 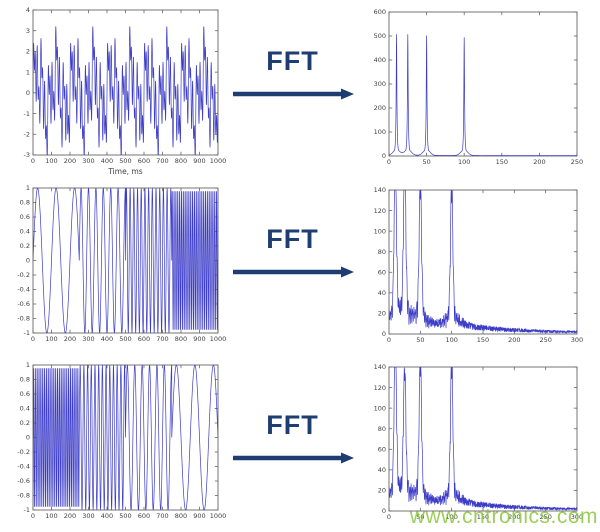 What do you see at coordinates (382, 429) in the screenshot?
I see `svg-text: 80` at bounding box center [382, 429].